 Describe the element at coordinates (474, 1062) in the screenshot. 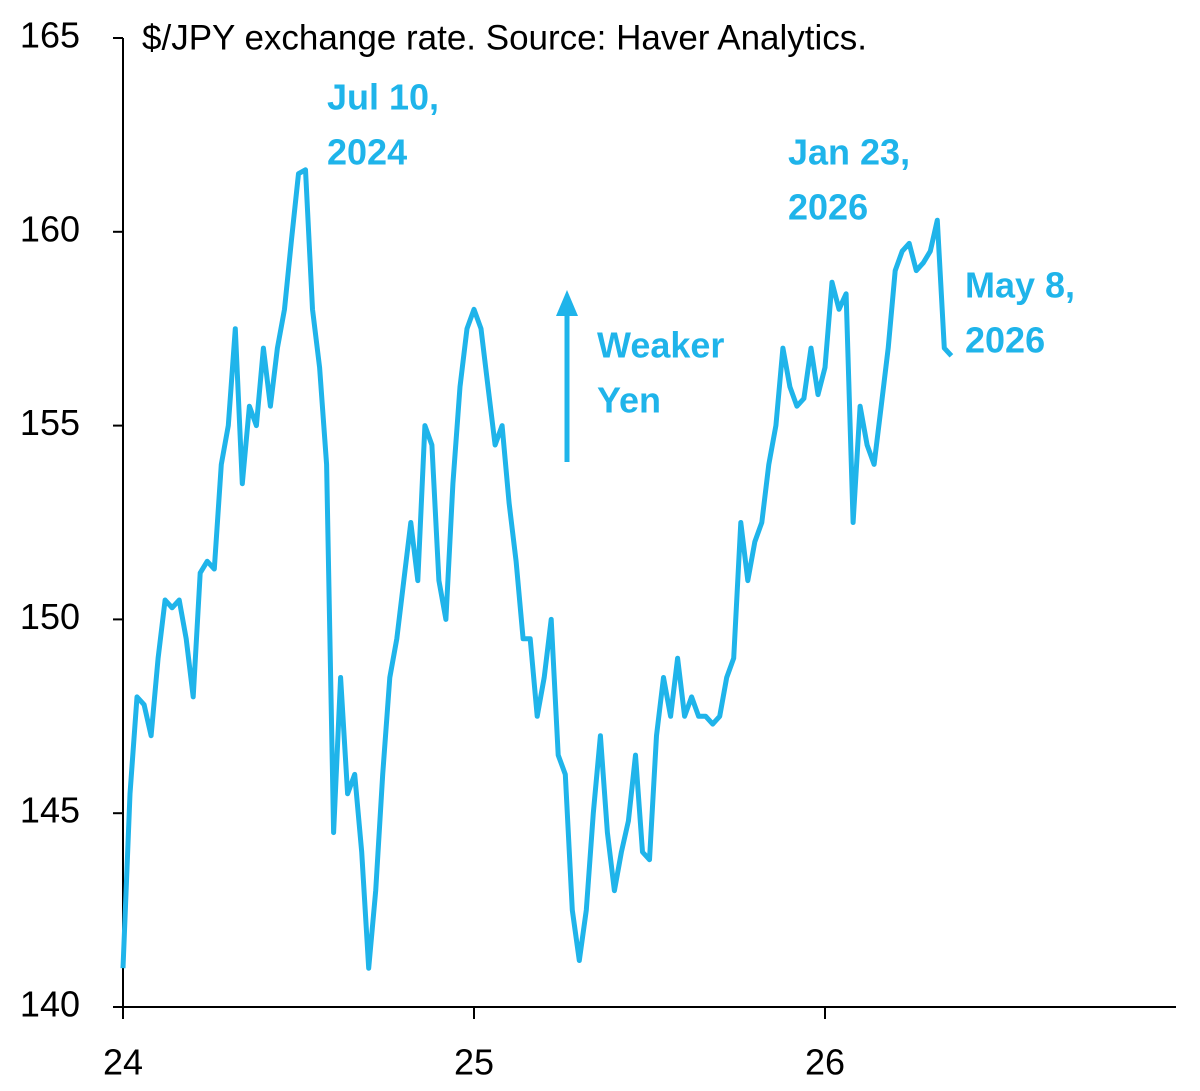

I see `x-tick-label: 25` at that location.